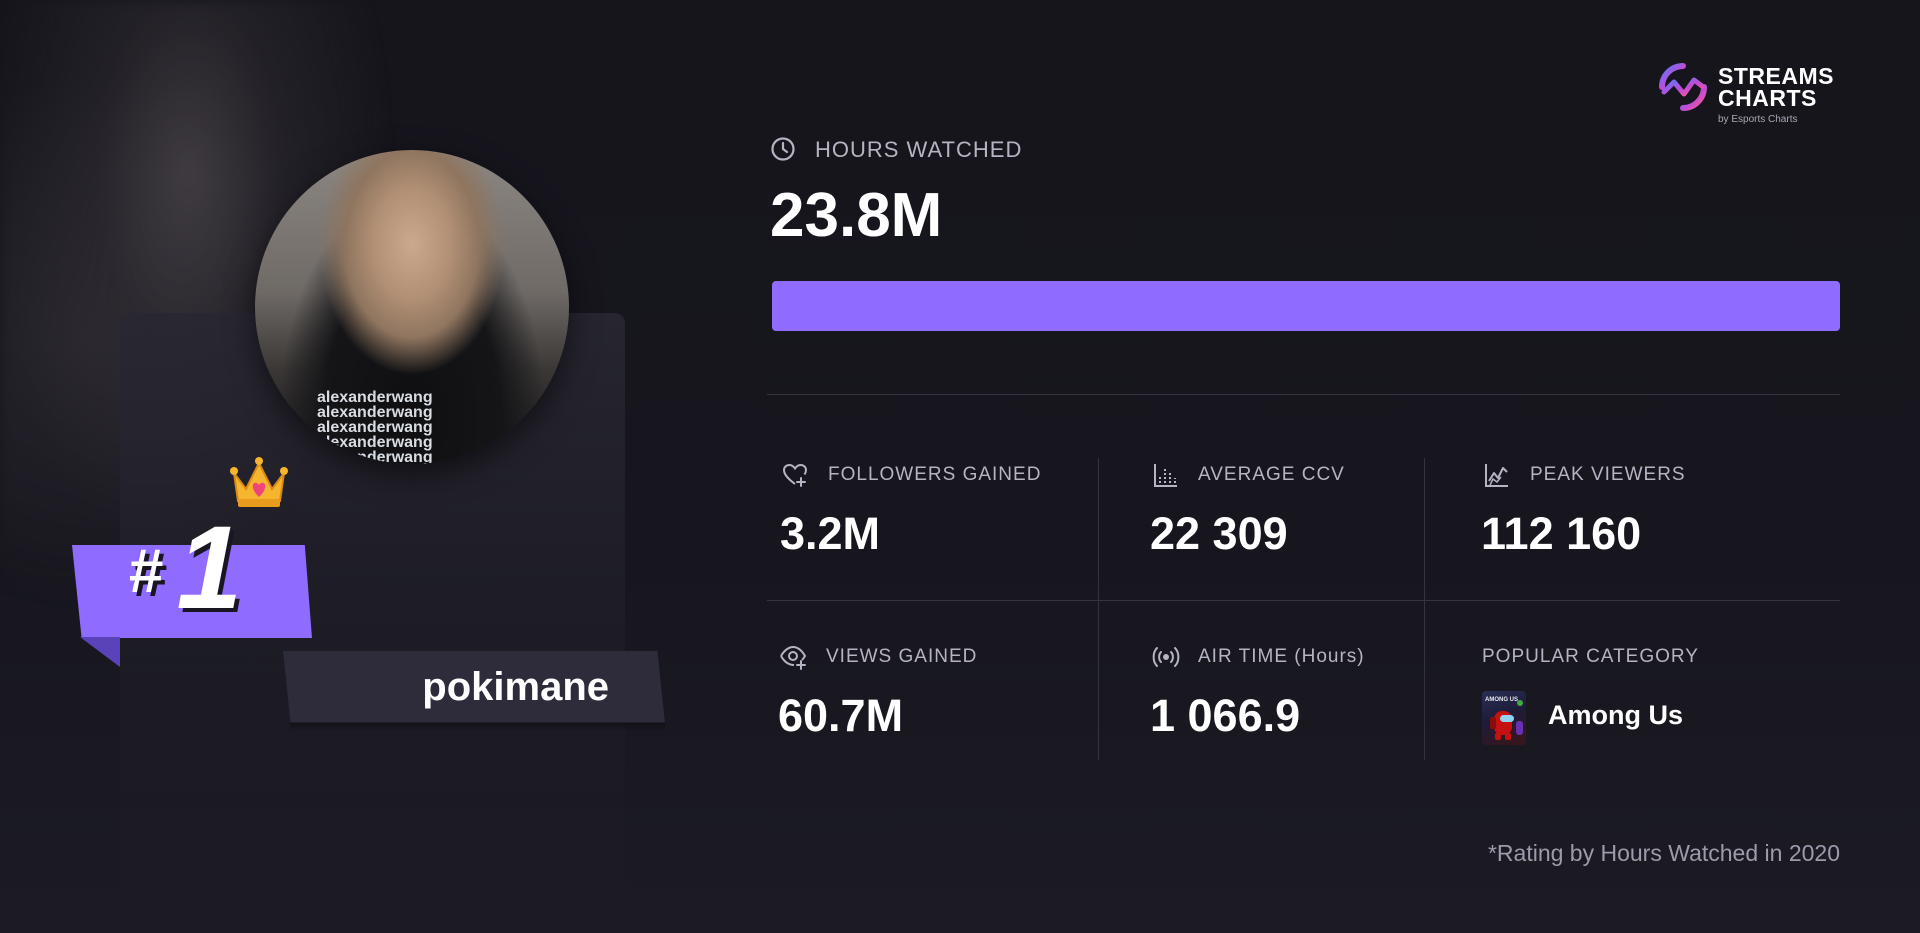  I want to click on heart-plus-icon, so click(795, 475).